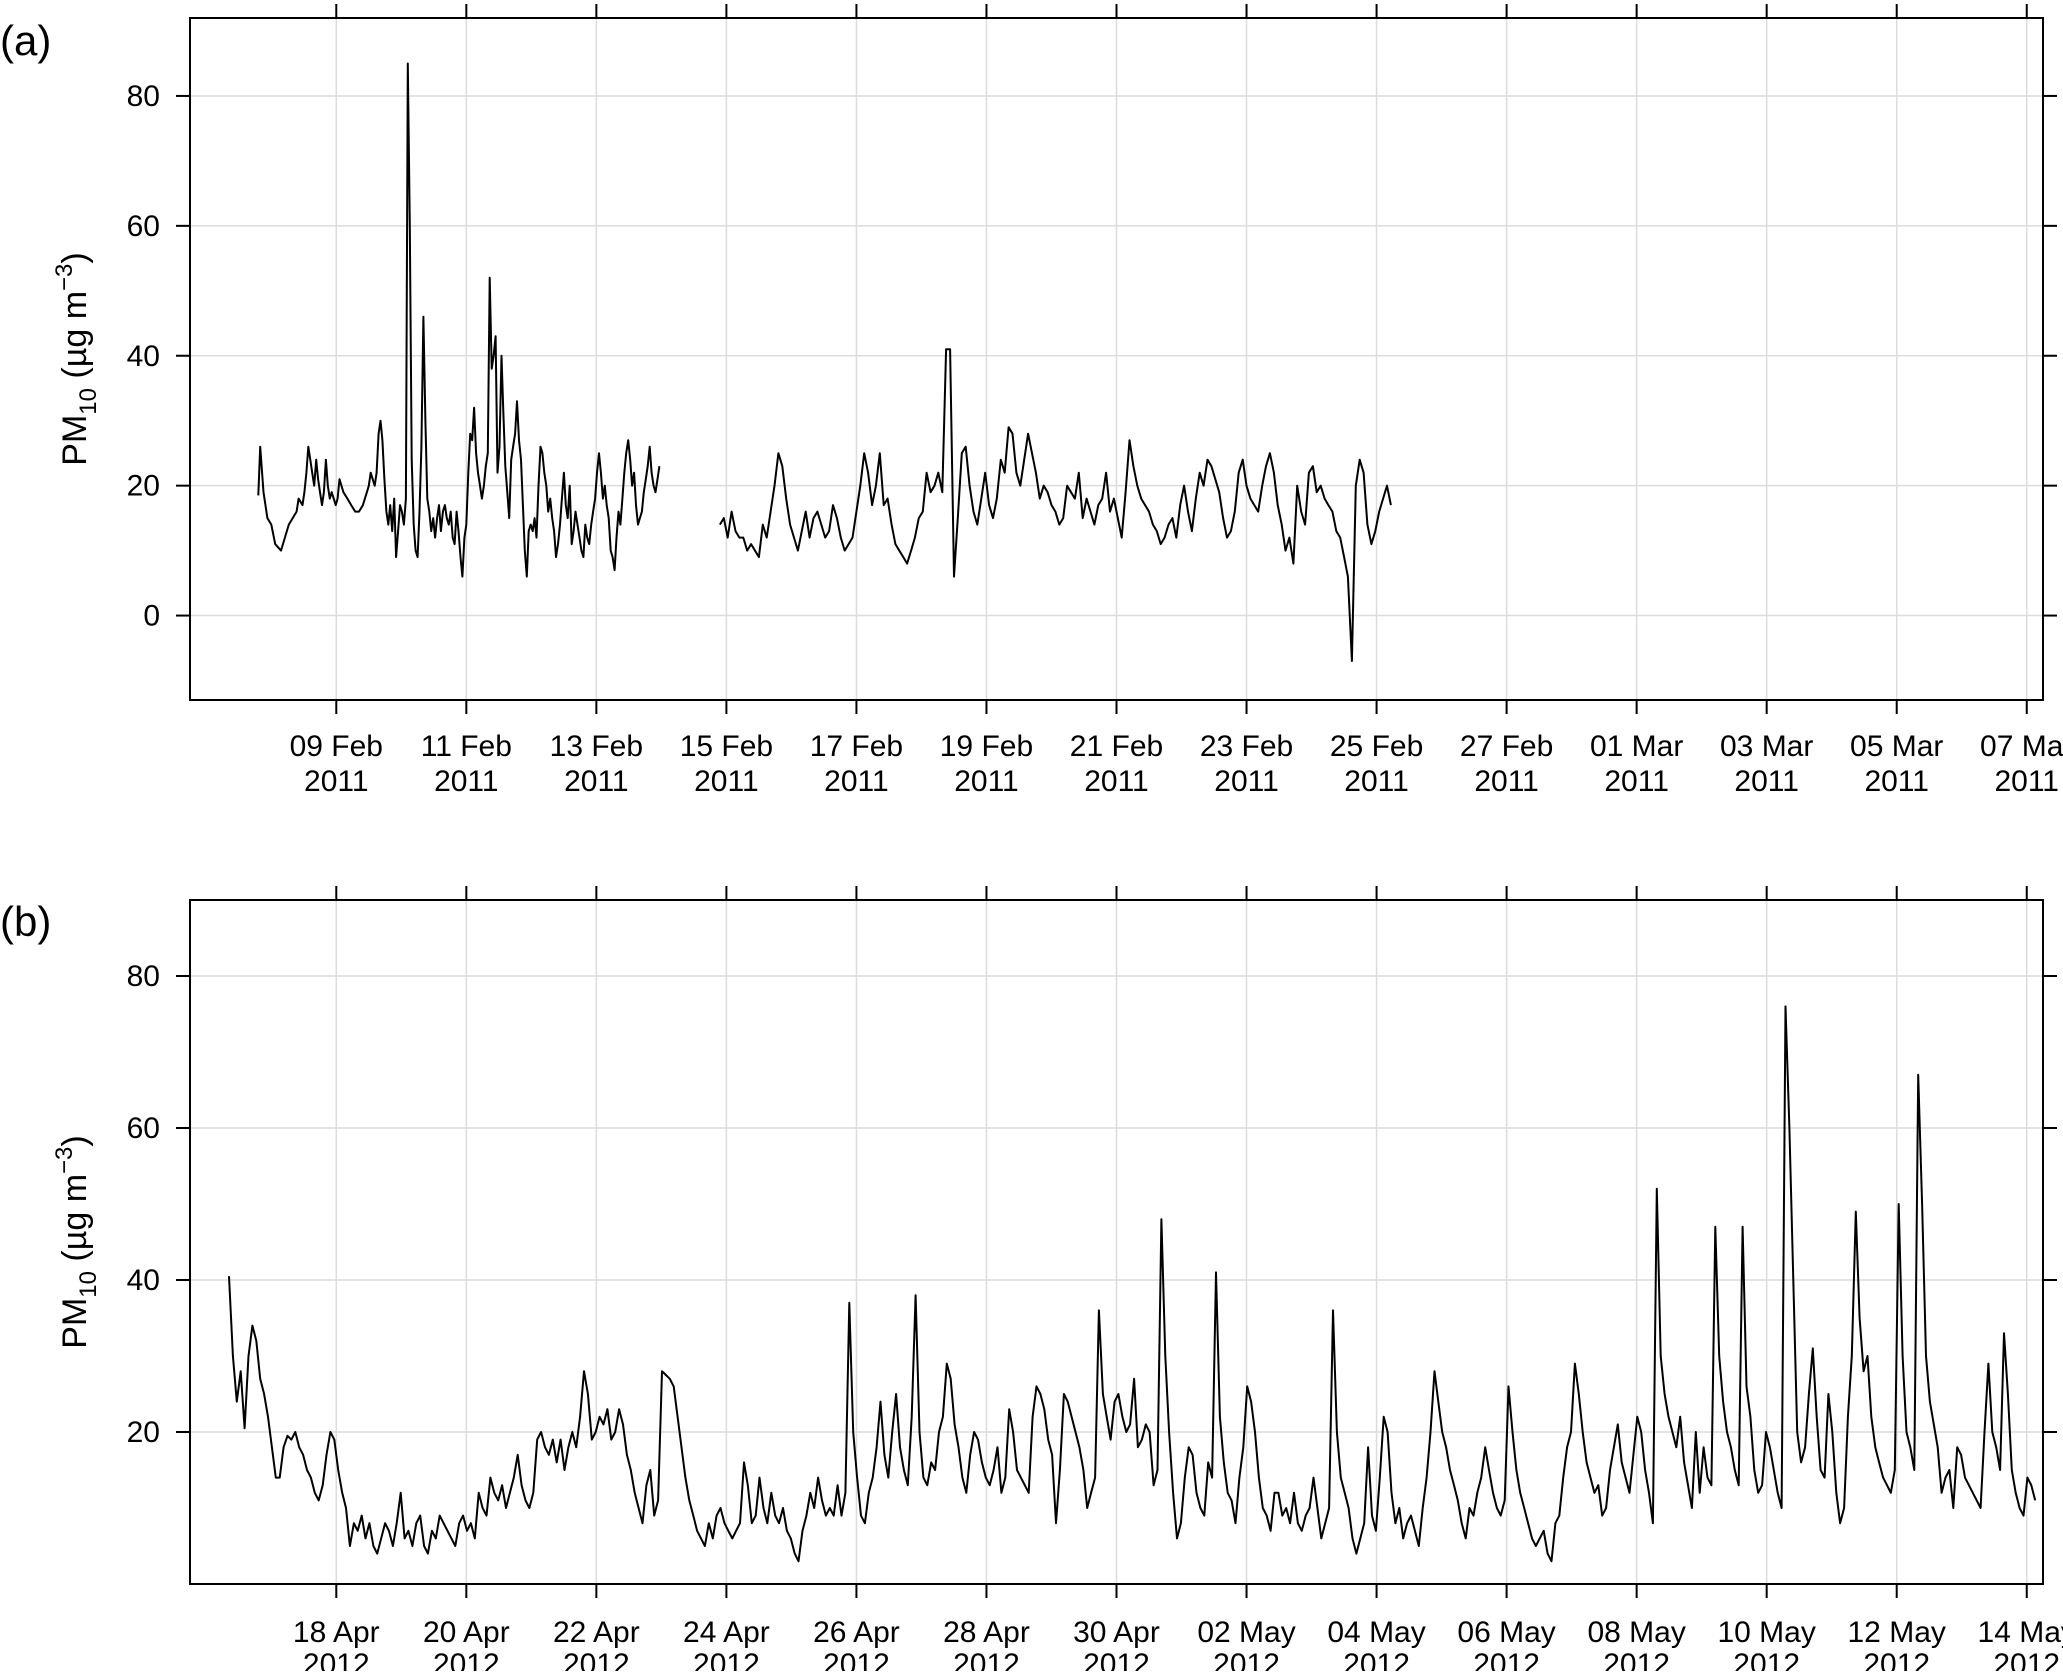  Describe the element at coordinates (986, 746) in the screenshot. I see `x-tick-label-day: 19 Feb` at that location.